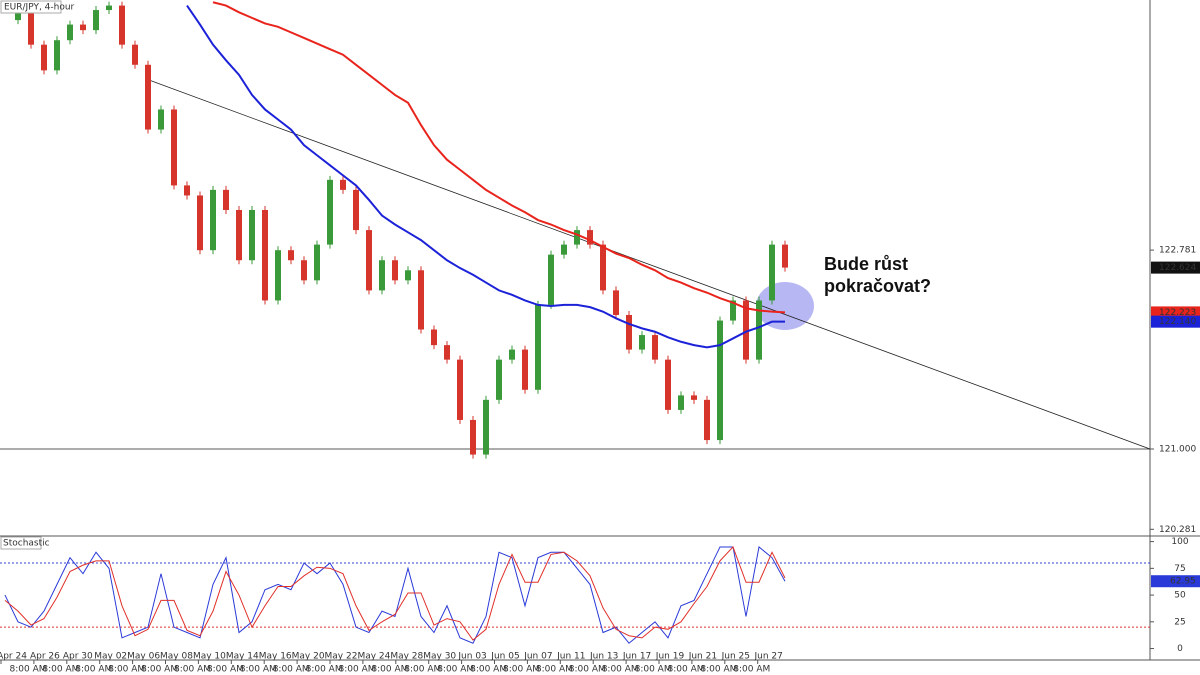  Describe the element at coordinates (143, 657) in the screenshot. I see `x-tick-label: May 06` at that location.